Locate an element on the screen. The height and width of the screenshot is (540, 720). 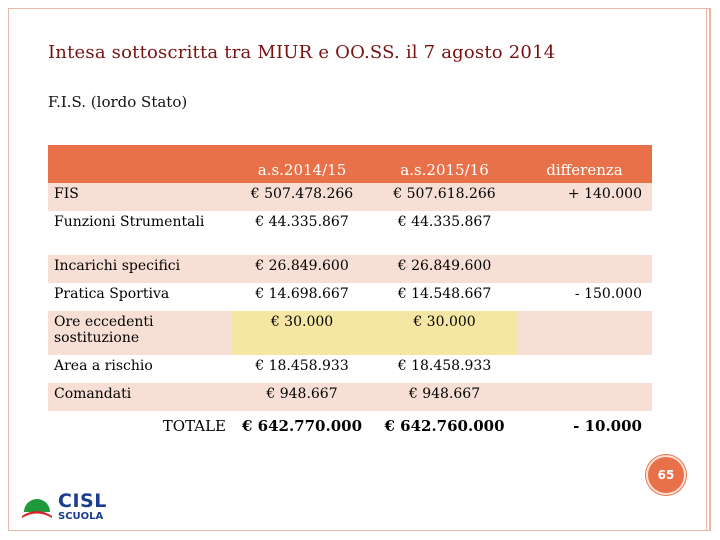
row-year2: € 948.667 is located at coordinates (444, 397).